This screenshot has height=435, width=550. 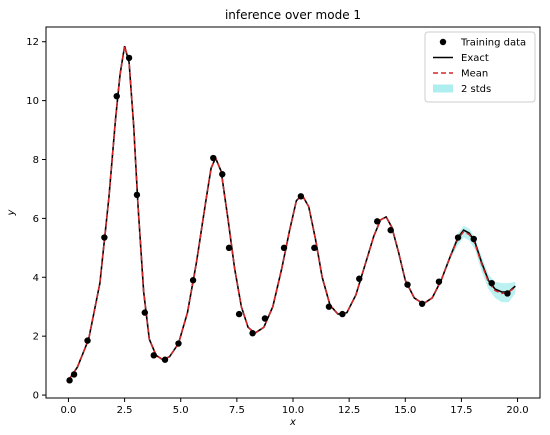 I want to click on y-tick-label: 8, so click(x=36, y=160).